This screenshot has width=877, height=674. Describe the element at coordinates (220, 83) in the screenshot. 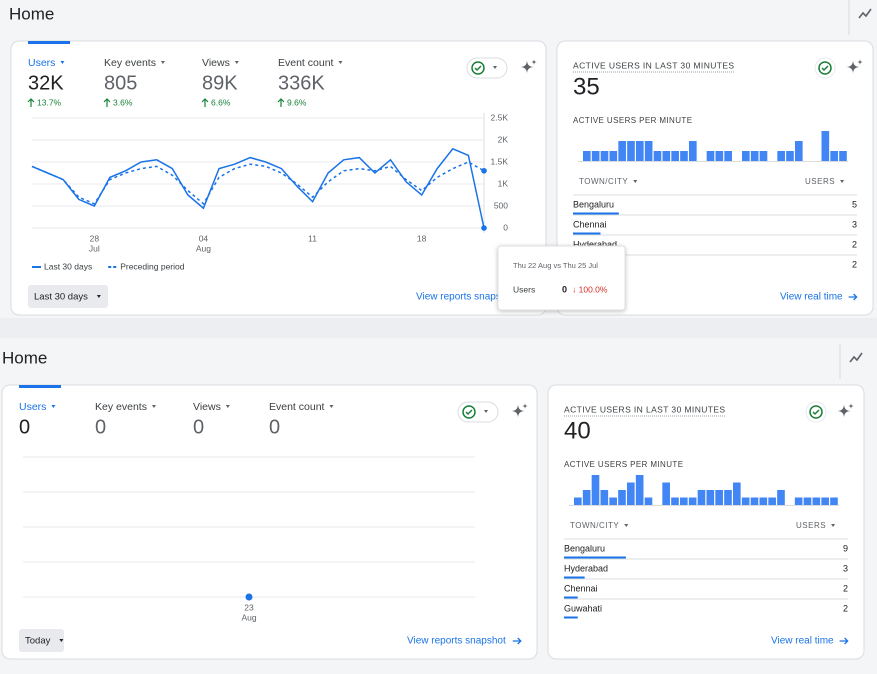

I see `metric-value: 89K` at that location.